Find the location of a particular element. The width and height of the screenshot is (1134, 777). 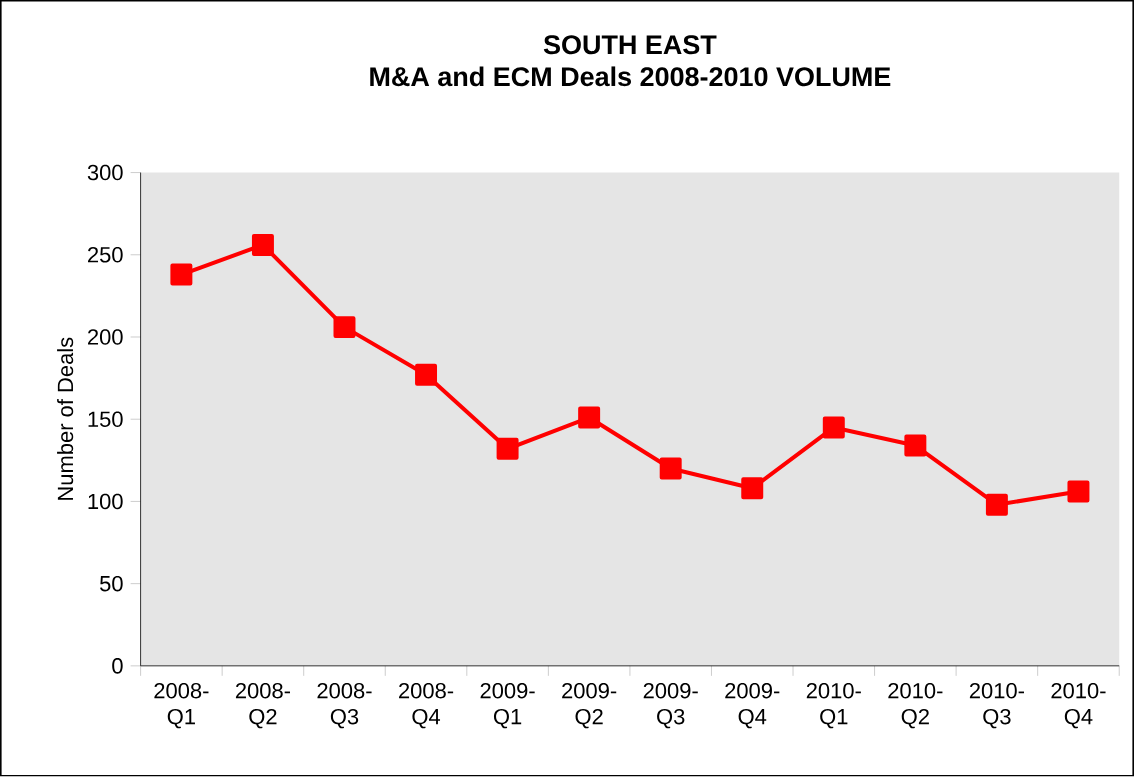

y-tick-label: 200 is located at coordinates (105, 337).